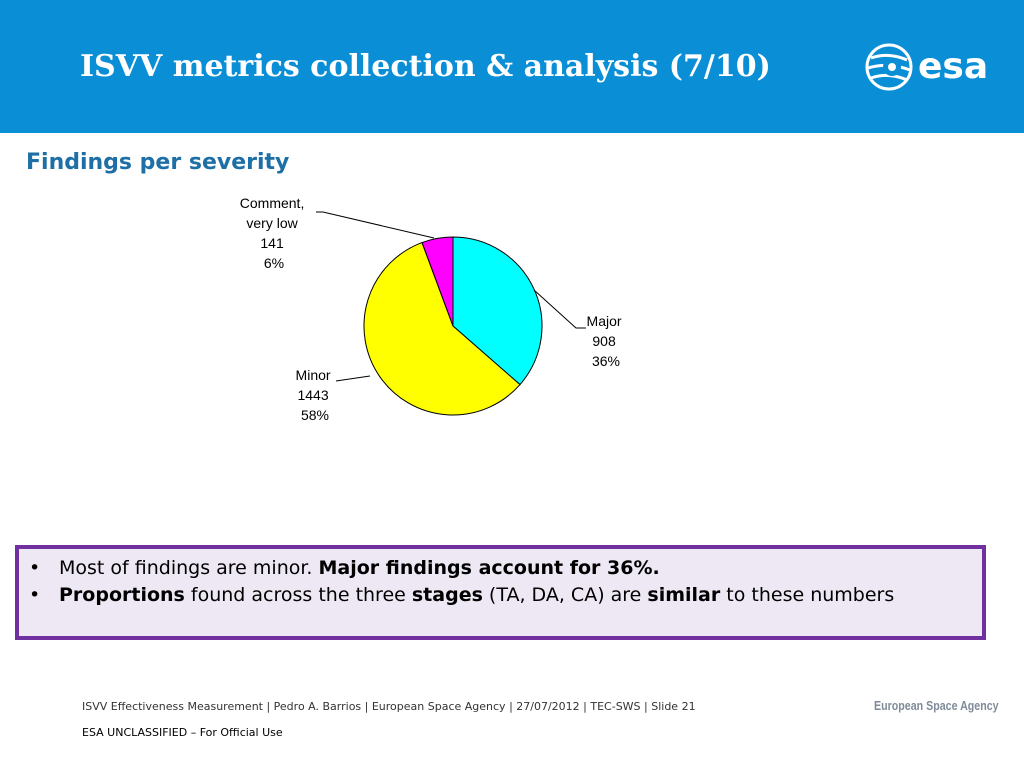 The height and width of the screenshot is (768, 1024). Describe the element at coordinates (889, 67) in the screenshot. I see `esa-globe-icon` at that location.